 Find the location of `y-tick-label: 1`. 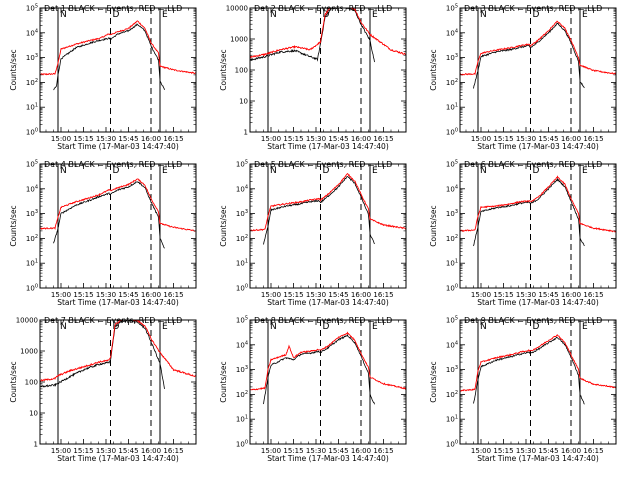

y-tick-label: 1 is located at coordinates (246, 133).